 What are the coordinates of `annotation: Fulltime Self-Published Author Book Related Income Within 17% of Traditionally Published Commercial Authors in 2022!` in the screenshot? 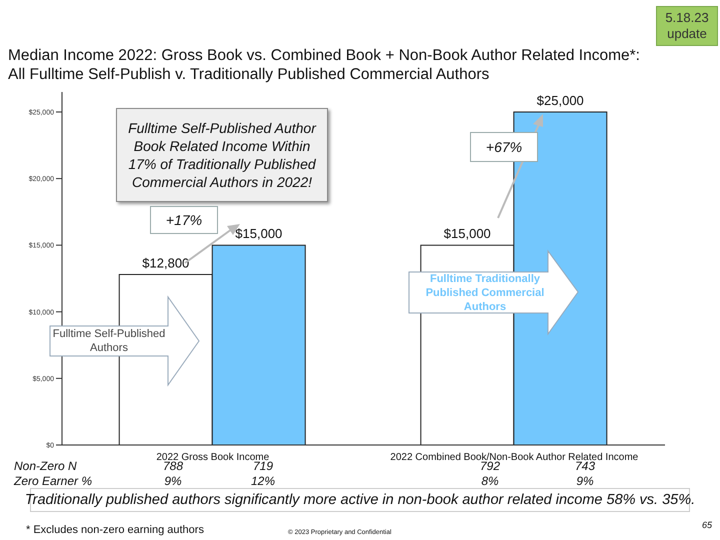 It's located at (222, 155).